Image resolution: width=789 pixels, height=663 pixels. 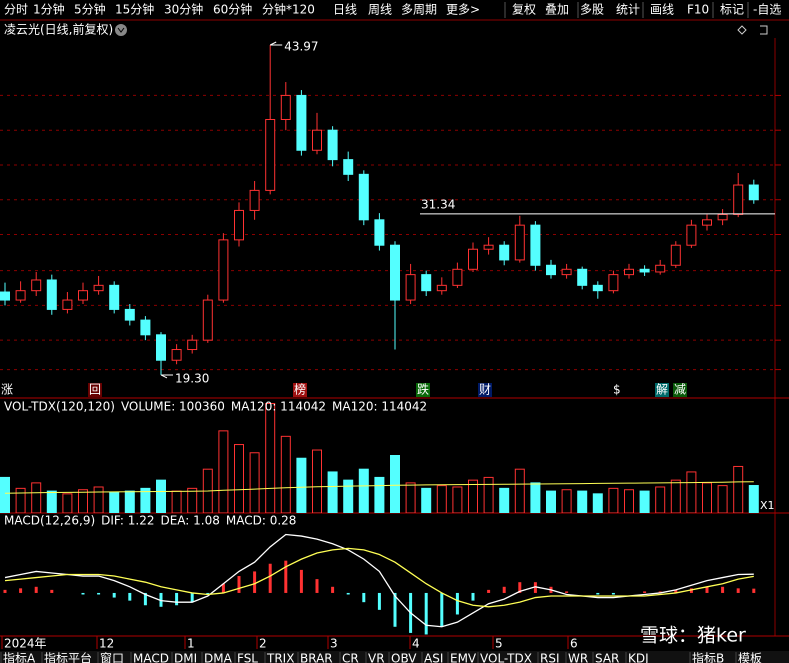 I want to click on toolbar-button: 统计, so click(x=628, y=10).